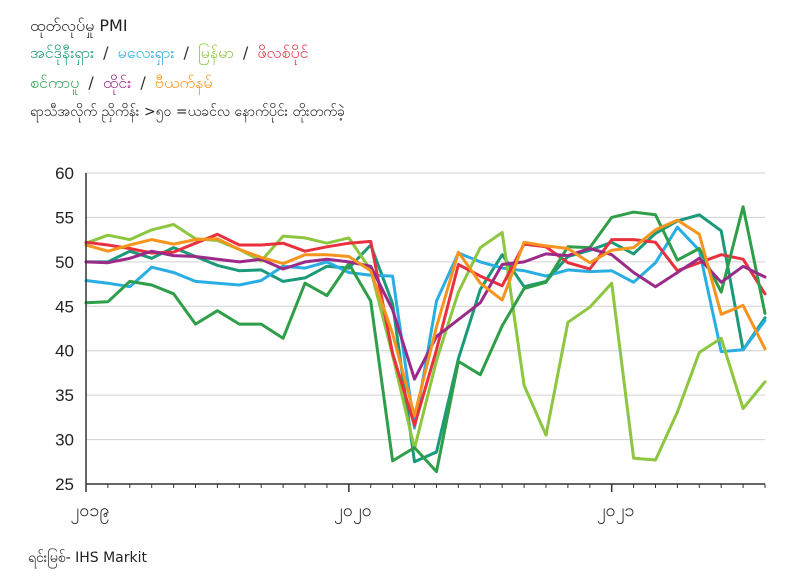 The width and height of the screenshot is (787, 583). I want to click on chart-title: ထုတ်လုပ်မှု PMI, so click(79, 25).